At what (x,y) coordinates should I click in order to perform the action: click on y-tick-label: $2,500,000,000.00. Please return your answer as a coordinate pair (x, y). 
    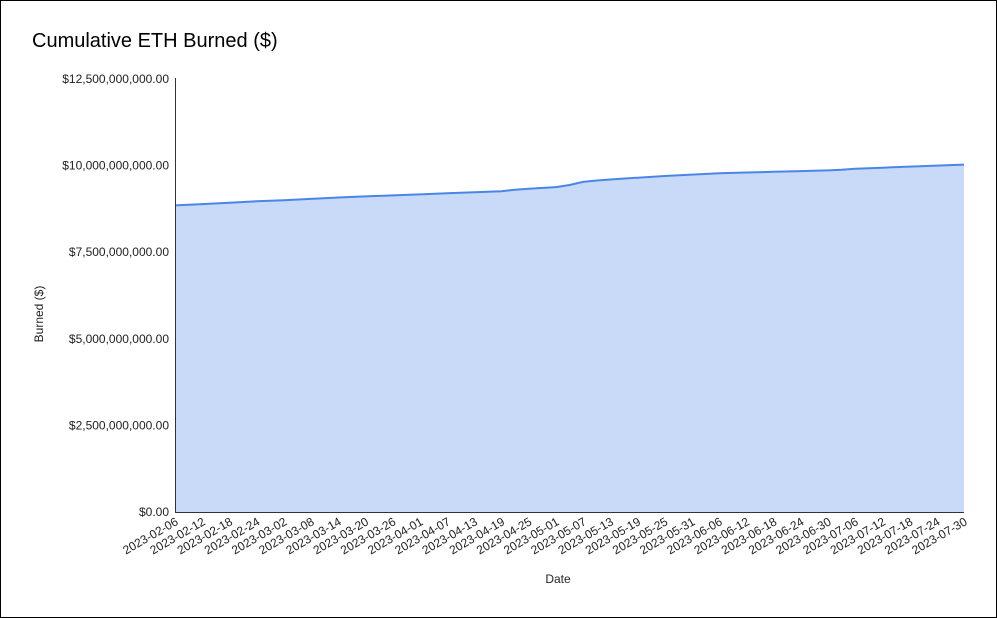
    Looking at the image, I should click on (119, 425).